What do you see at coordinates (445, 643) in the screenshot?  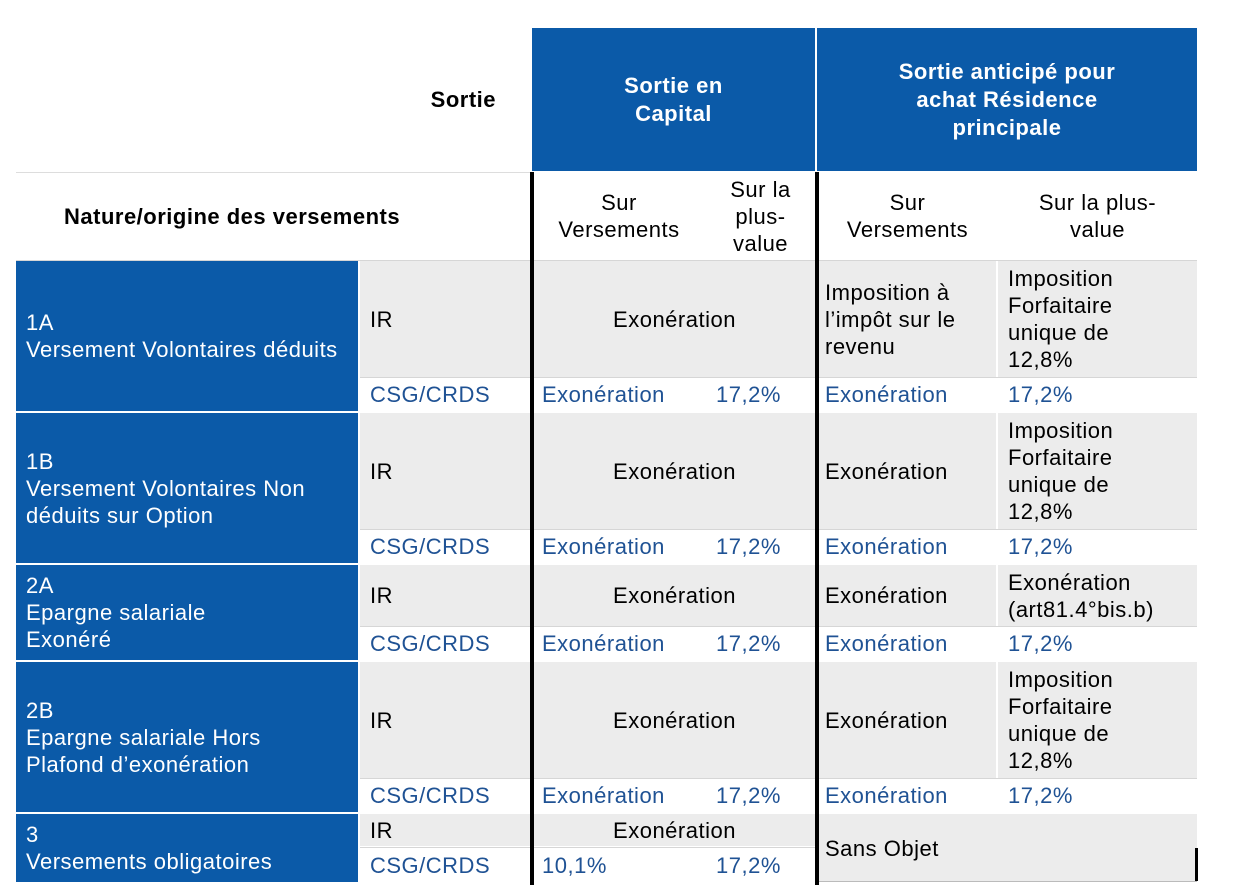 I see `row-2a-csg: CSG/CRDS` at bounding box center [445, 643].